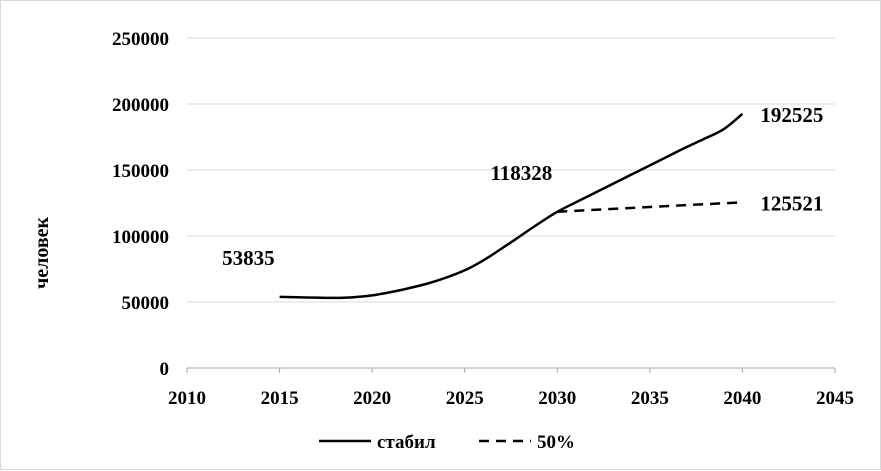 Image resolution: width=881 pixels, height=471 pixels. What do you see at coordinates (140, 204) in the screenshot?
I see `y-tick-labels: 0 50000 100000 150000 200000 250000` at bounding box center [140, 204].